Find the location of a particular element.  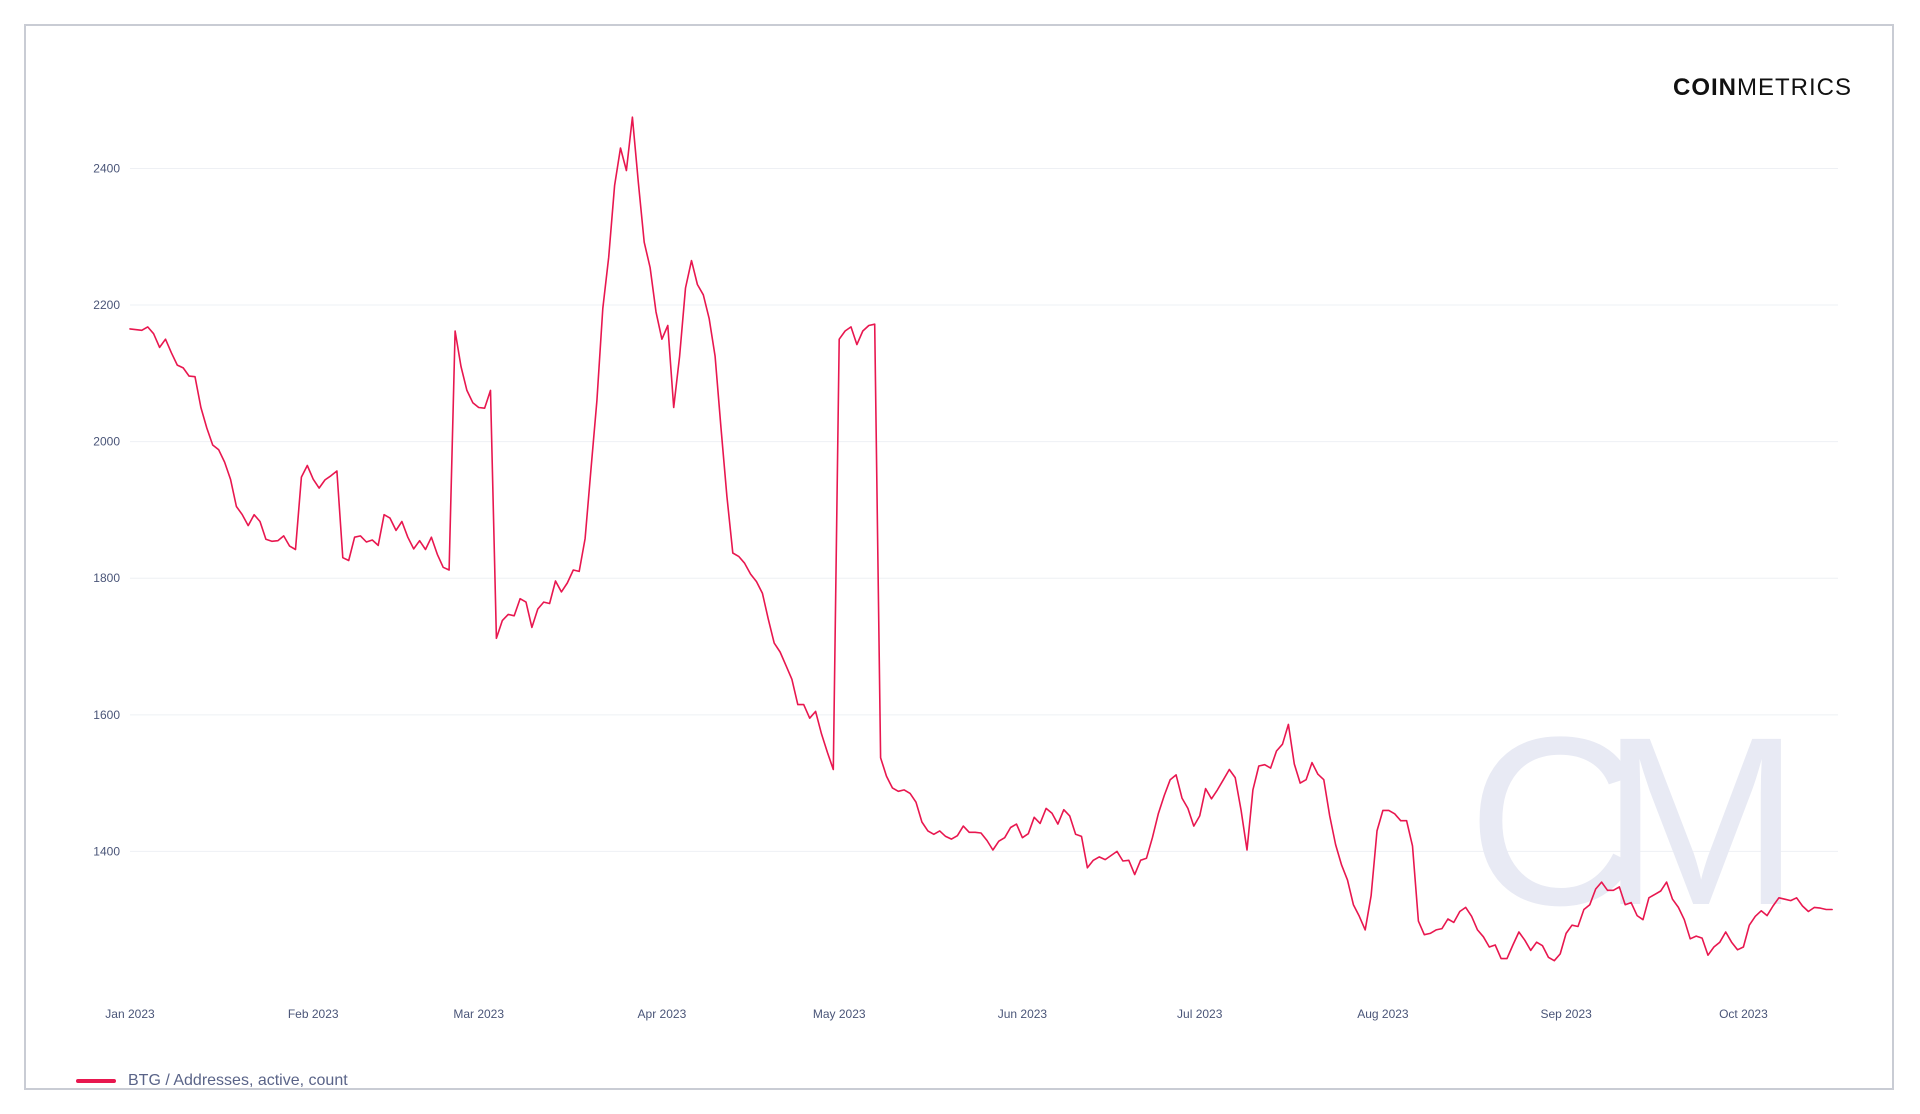

x-tick-label: Aug 2023 is located at coordinates (1383, 1014).